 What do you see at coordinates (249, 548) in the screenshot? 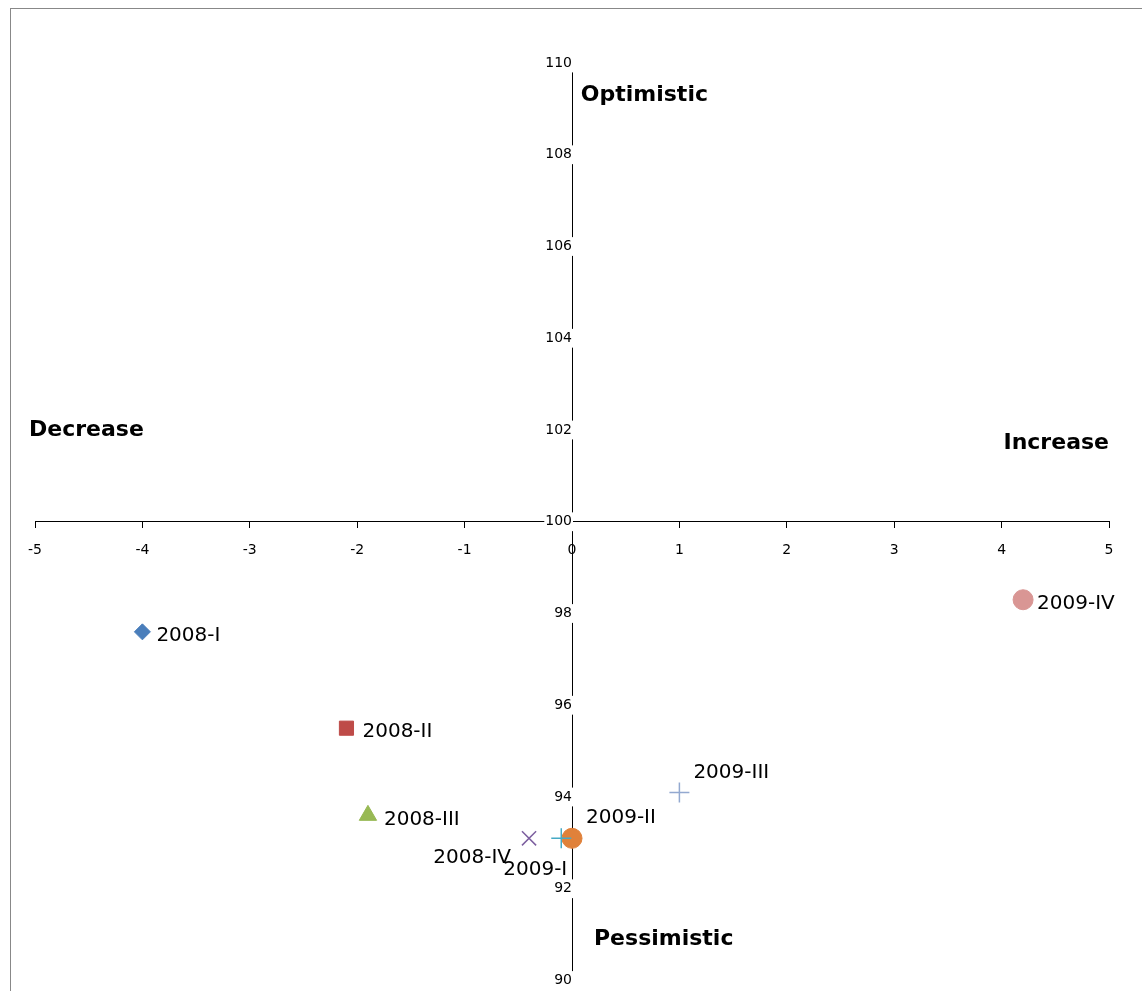
I see `x-tick-label: -3` at bounding box center [249, 548].